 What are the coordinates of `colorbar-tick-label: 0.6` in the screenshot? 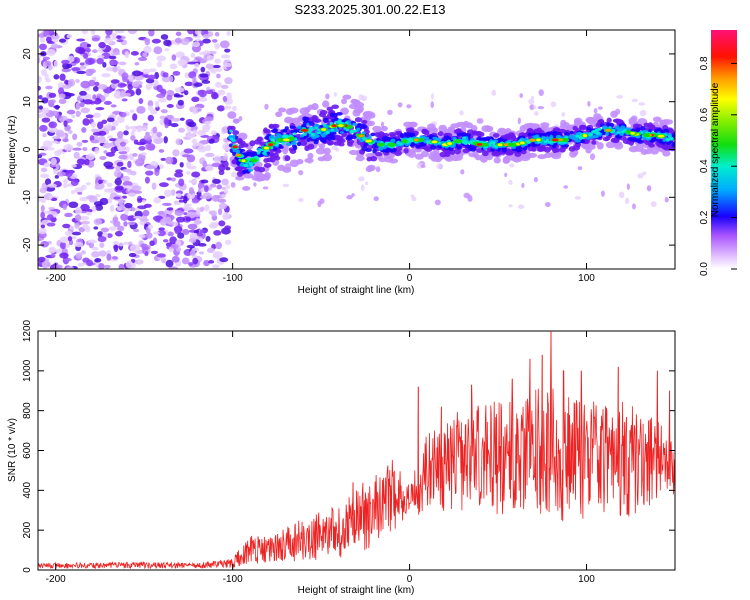 It's located at (704, 114).